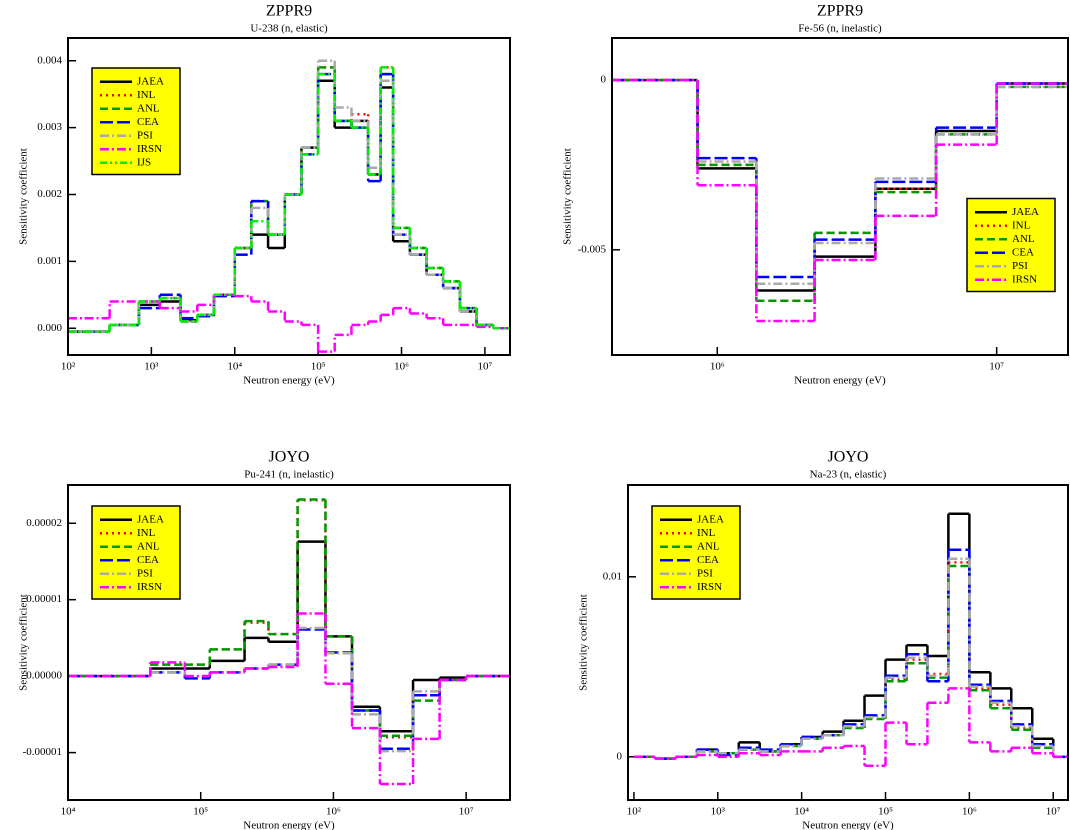  I want to click on chart-subtitle: Na-23 (n, elastic), so click(848, 475).